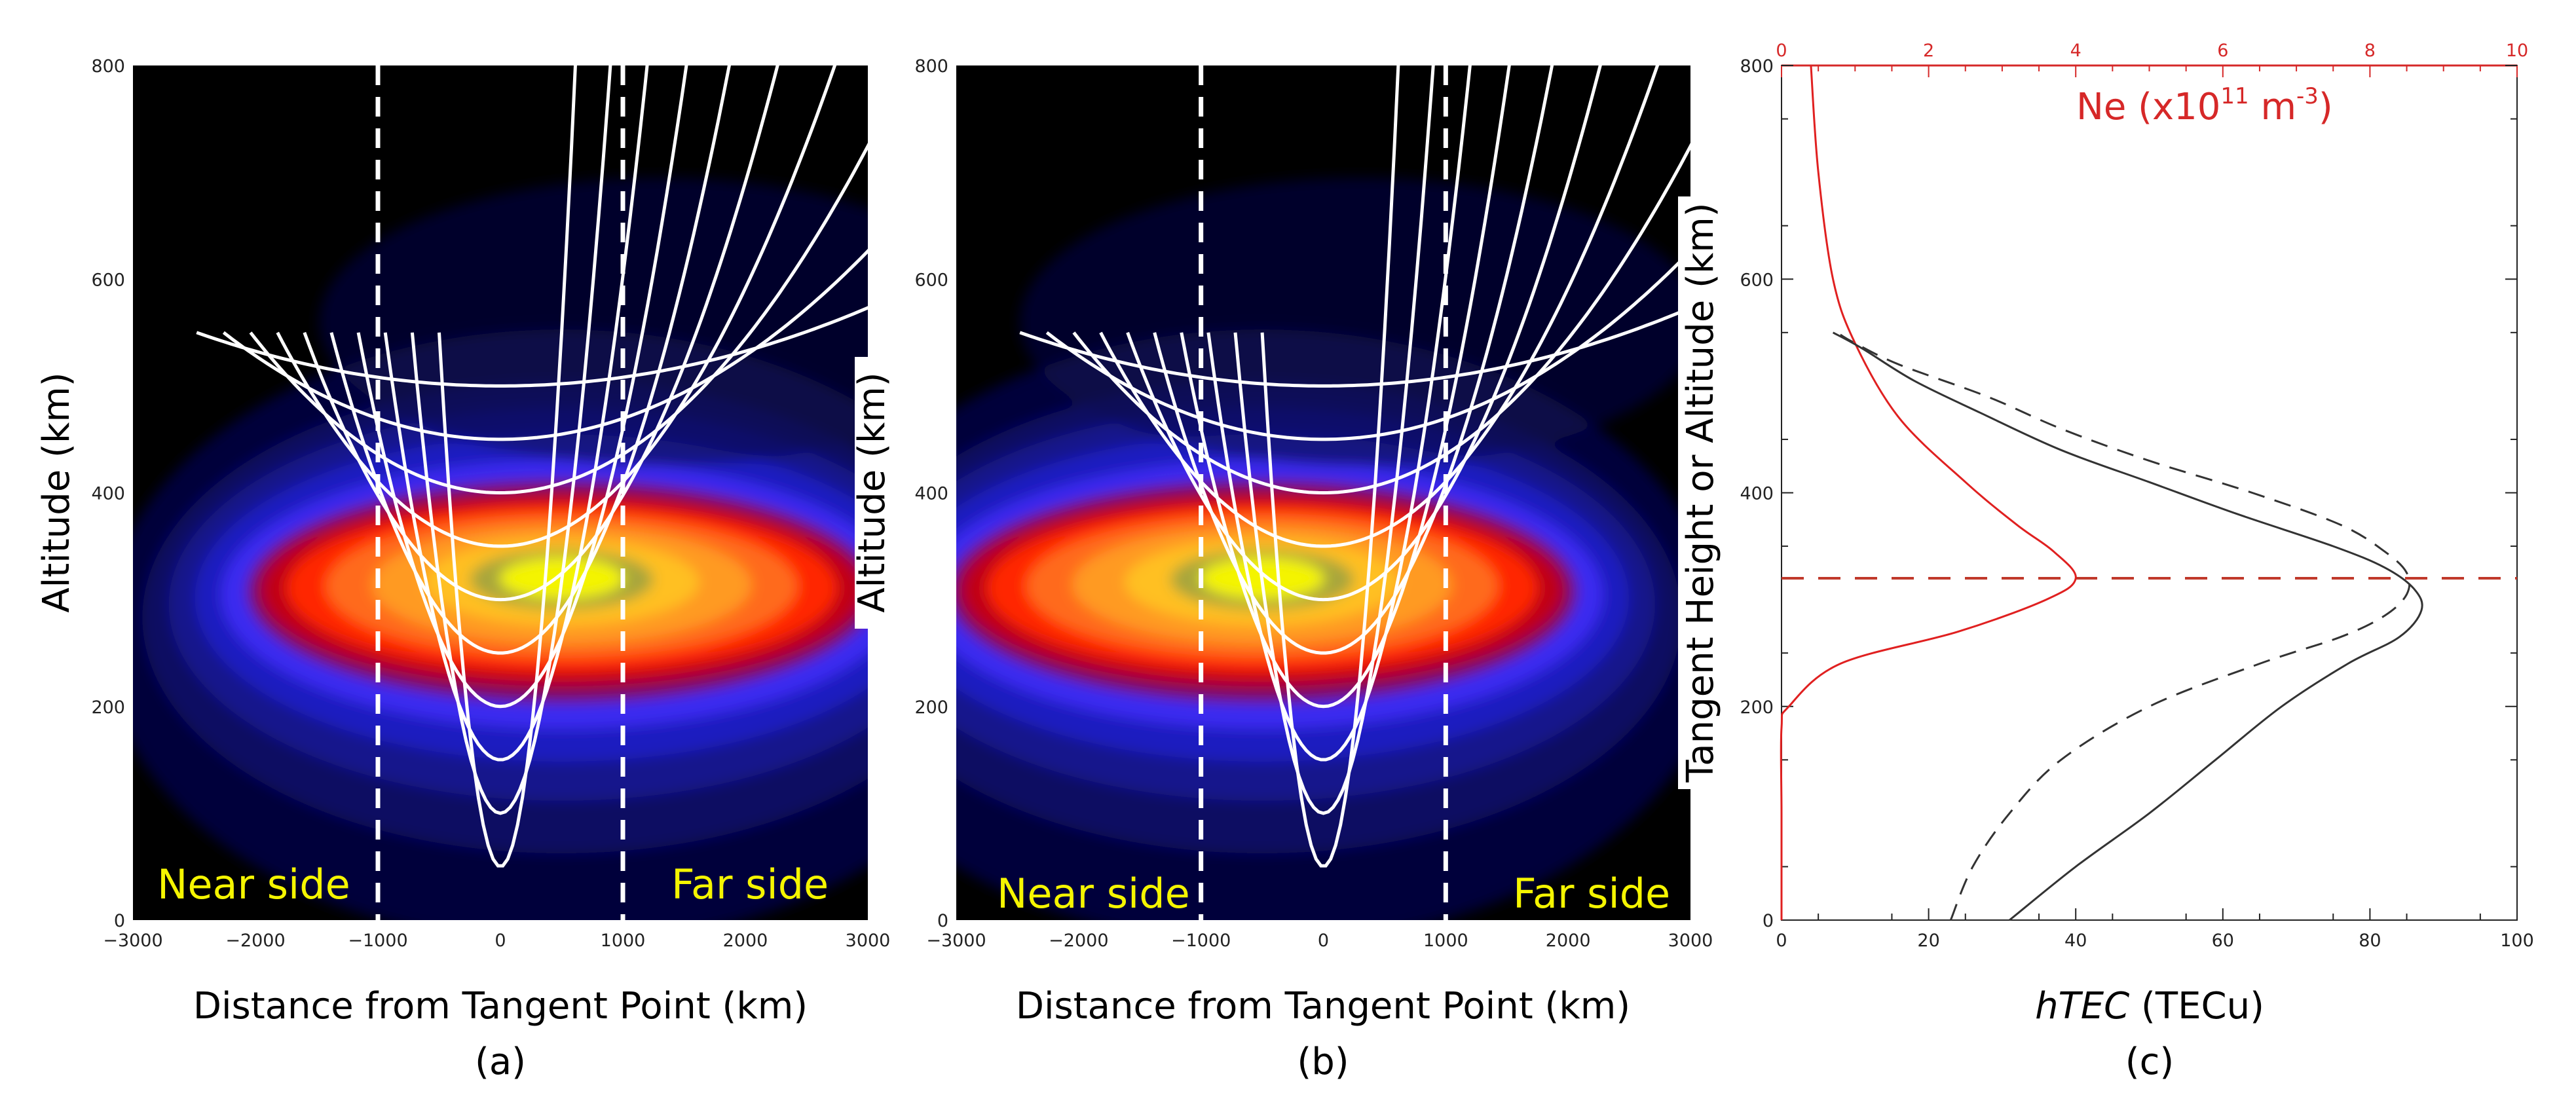 The image size is (2576, 1110). I want to click on panel-c-subtitle: (c), so click(2149, 1062).